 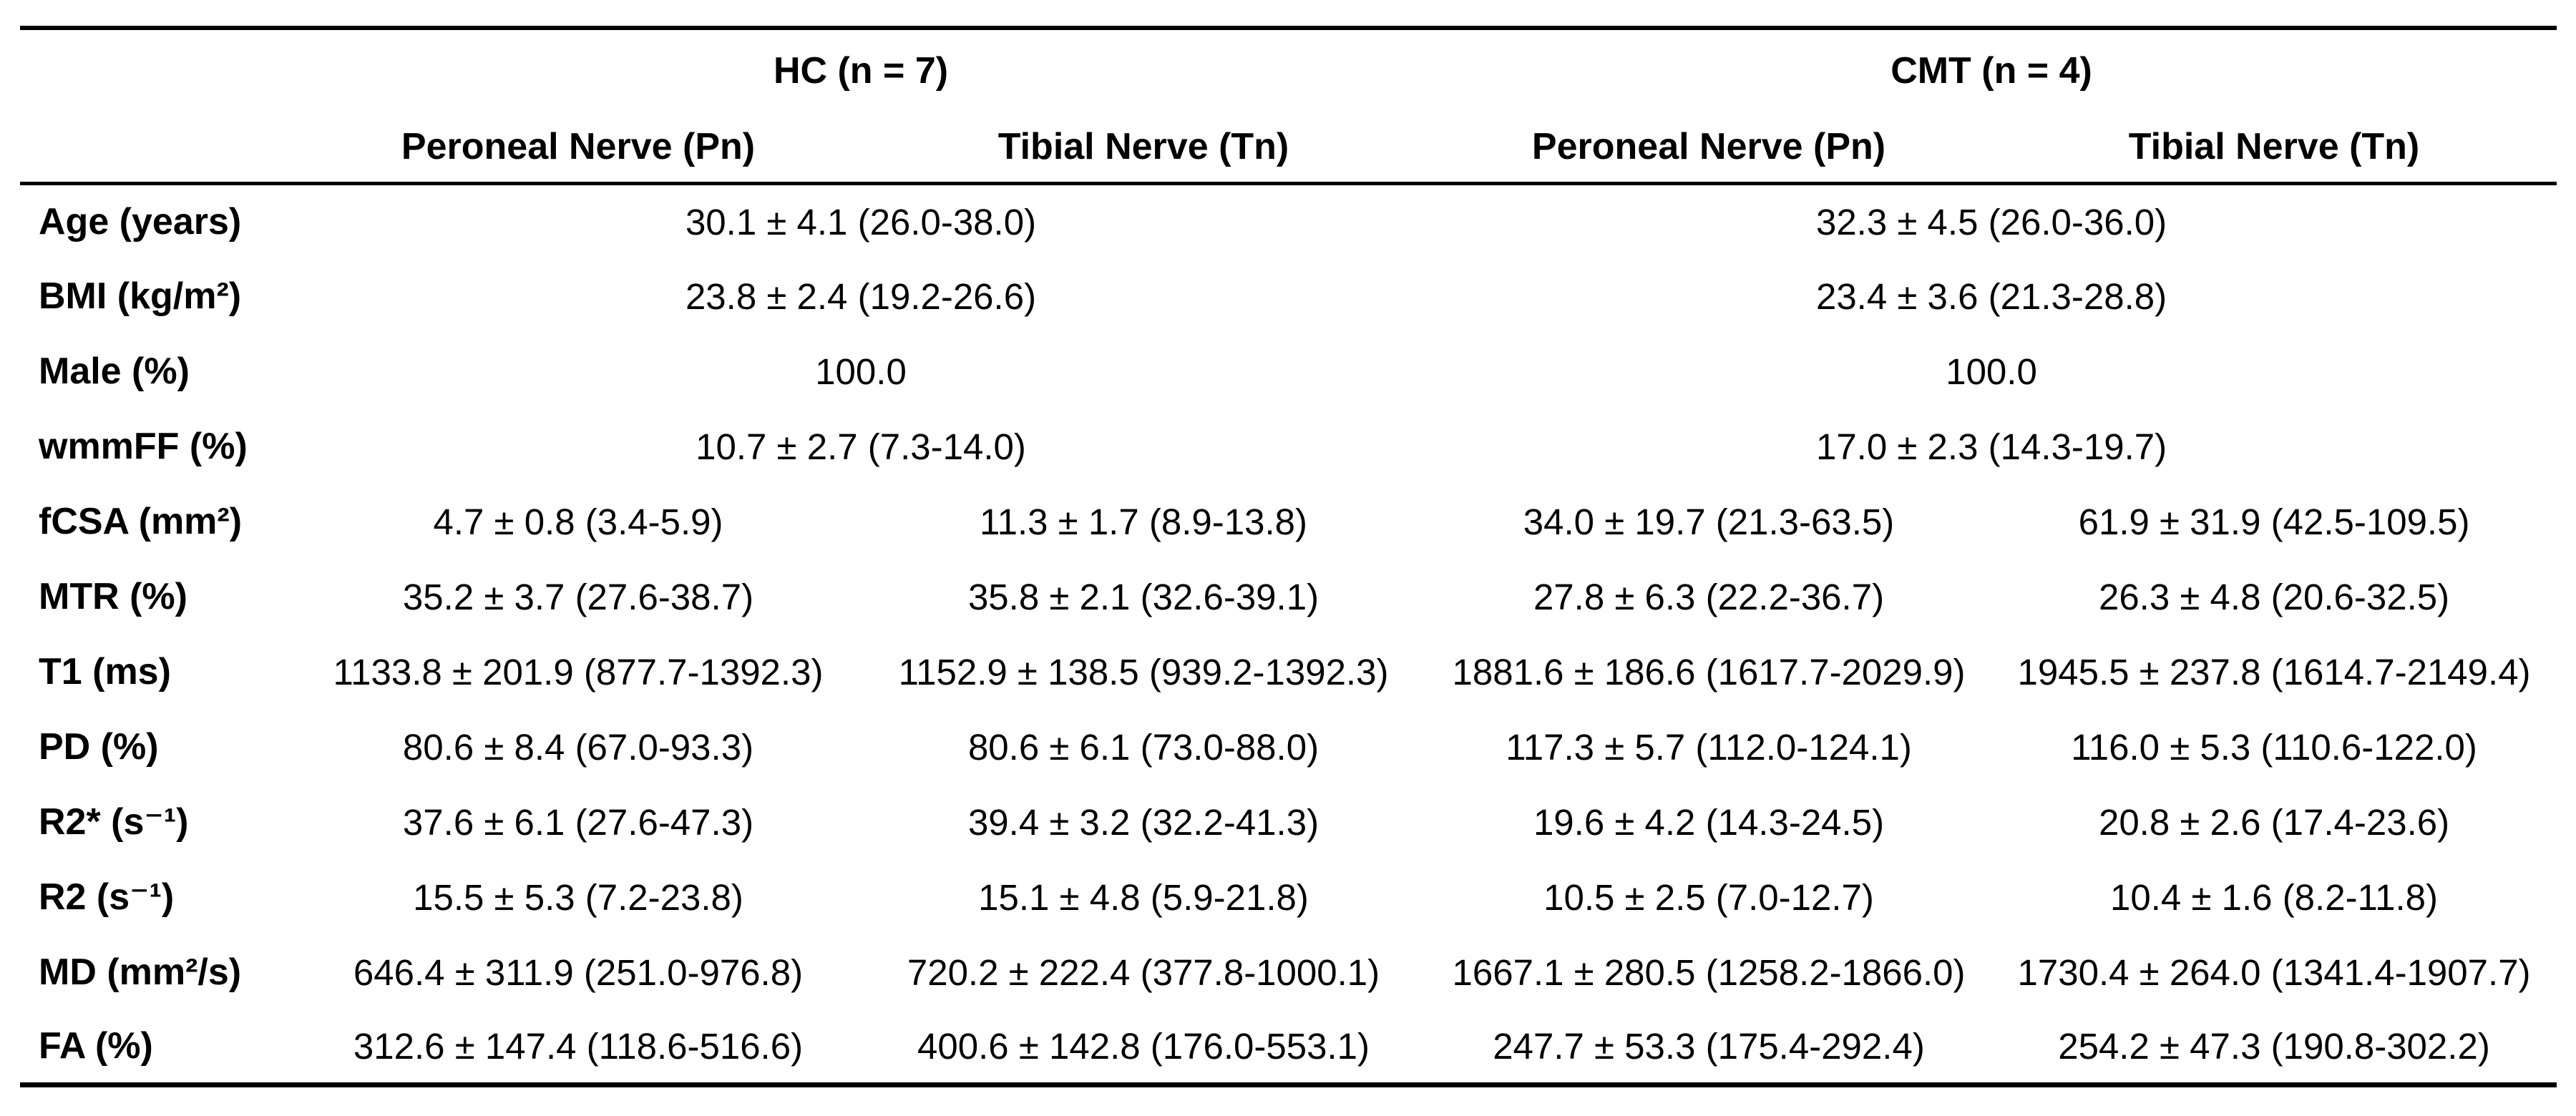 I want to click on cell-value: 37.6 ± 6.1 (27.6-47.3), so click(x=578, y=822).